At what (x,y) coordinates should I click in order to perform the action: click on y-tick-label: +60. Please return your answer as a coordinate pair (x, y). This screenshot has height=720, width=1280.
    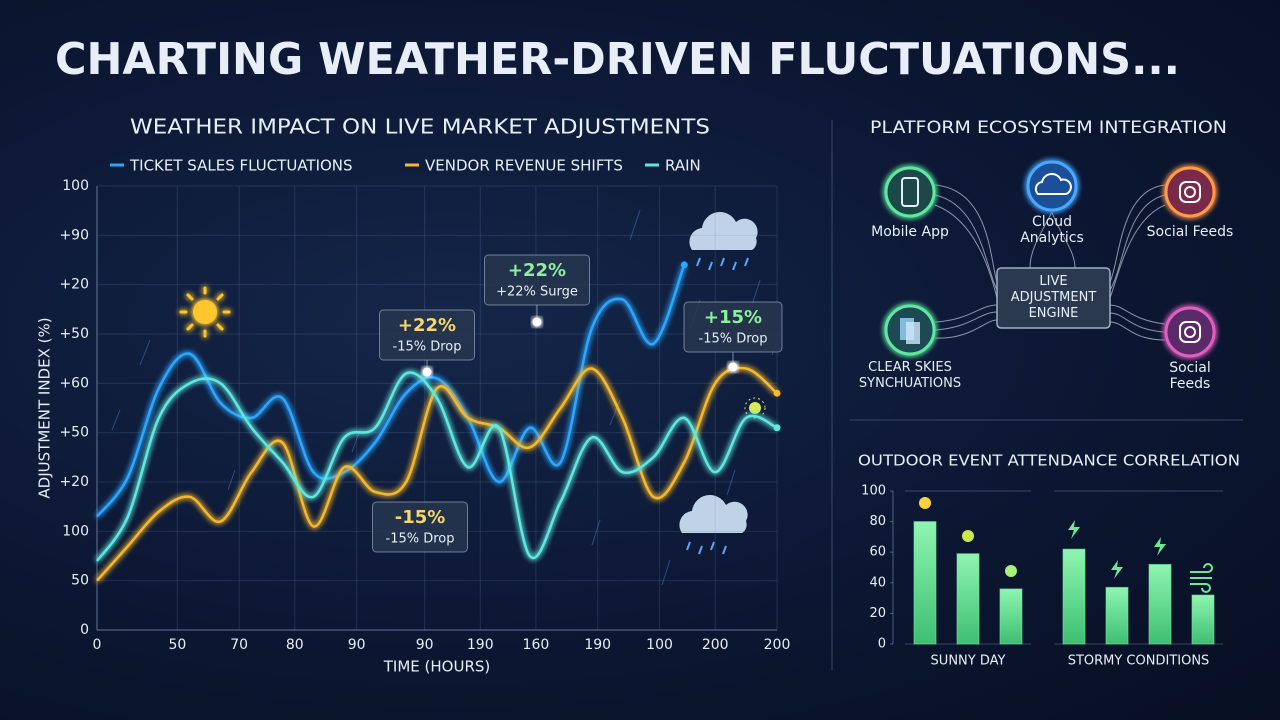
    Looking at the image, I should click on (74, 383).